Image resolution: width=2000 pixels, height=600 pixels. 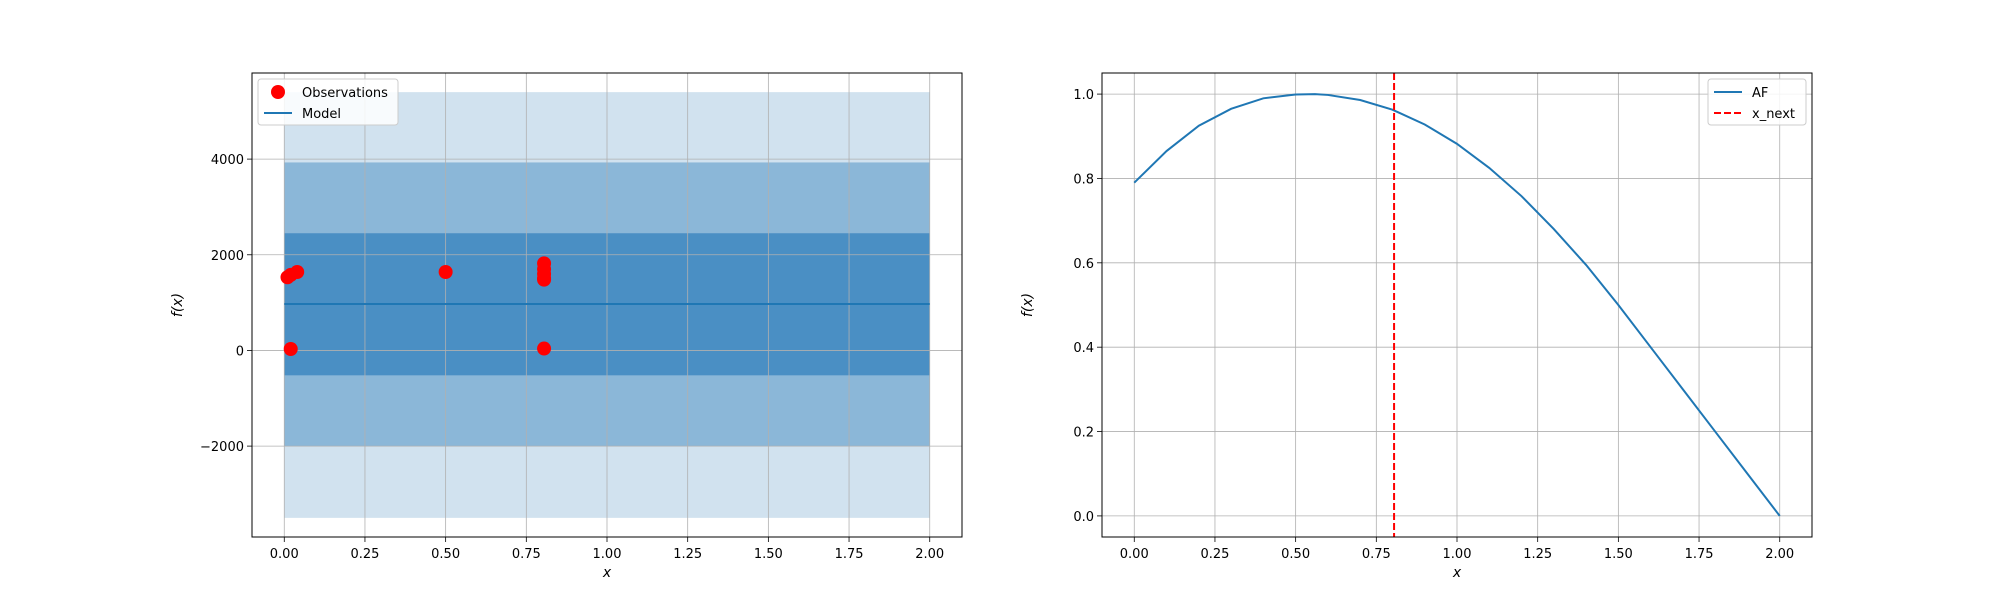 I want to click on y-tick-label: 0.0, so click(x=1083, y=517).